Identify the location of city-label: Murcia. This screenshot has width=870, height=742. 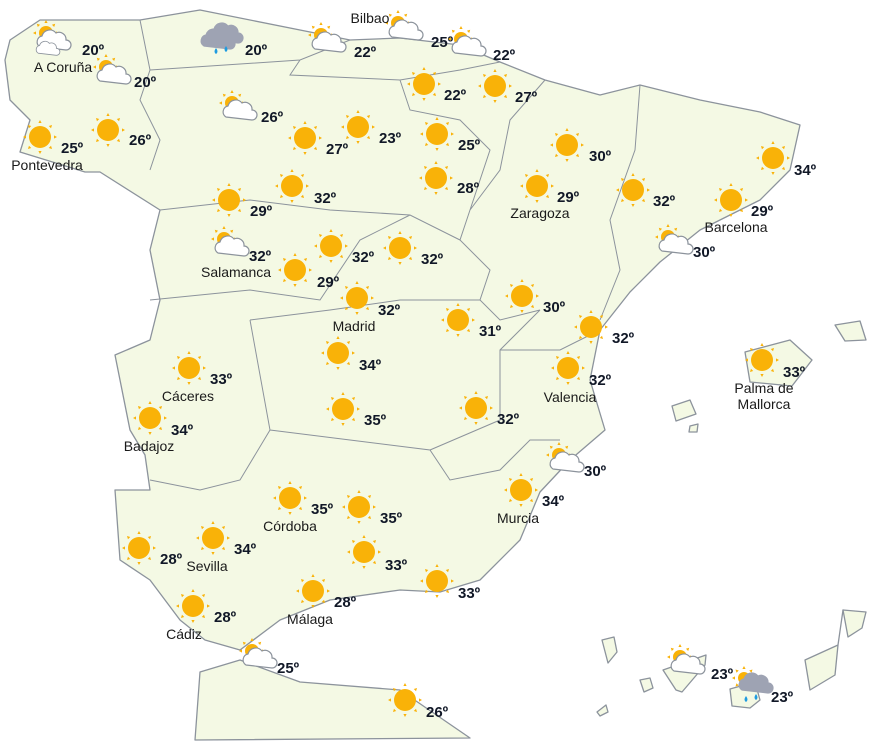
(518, 518).